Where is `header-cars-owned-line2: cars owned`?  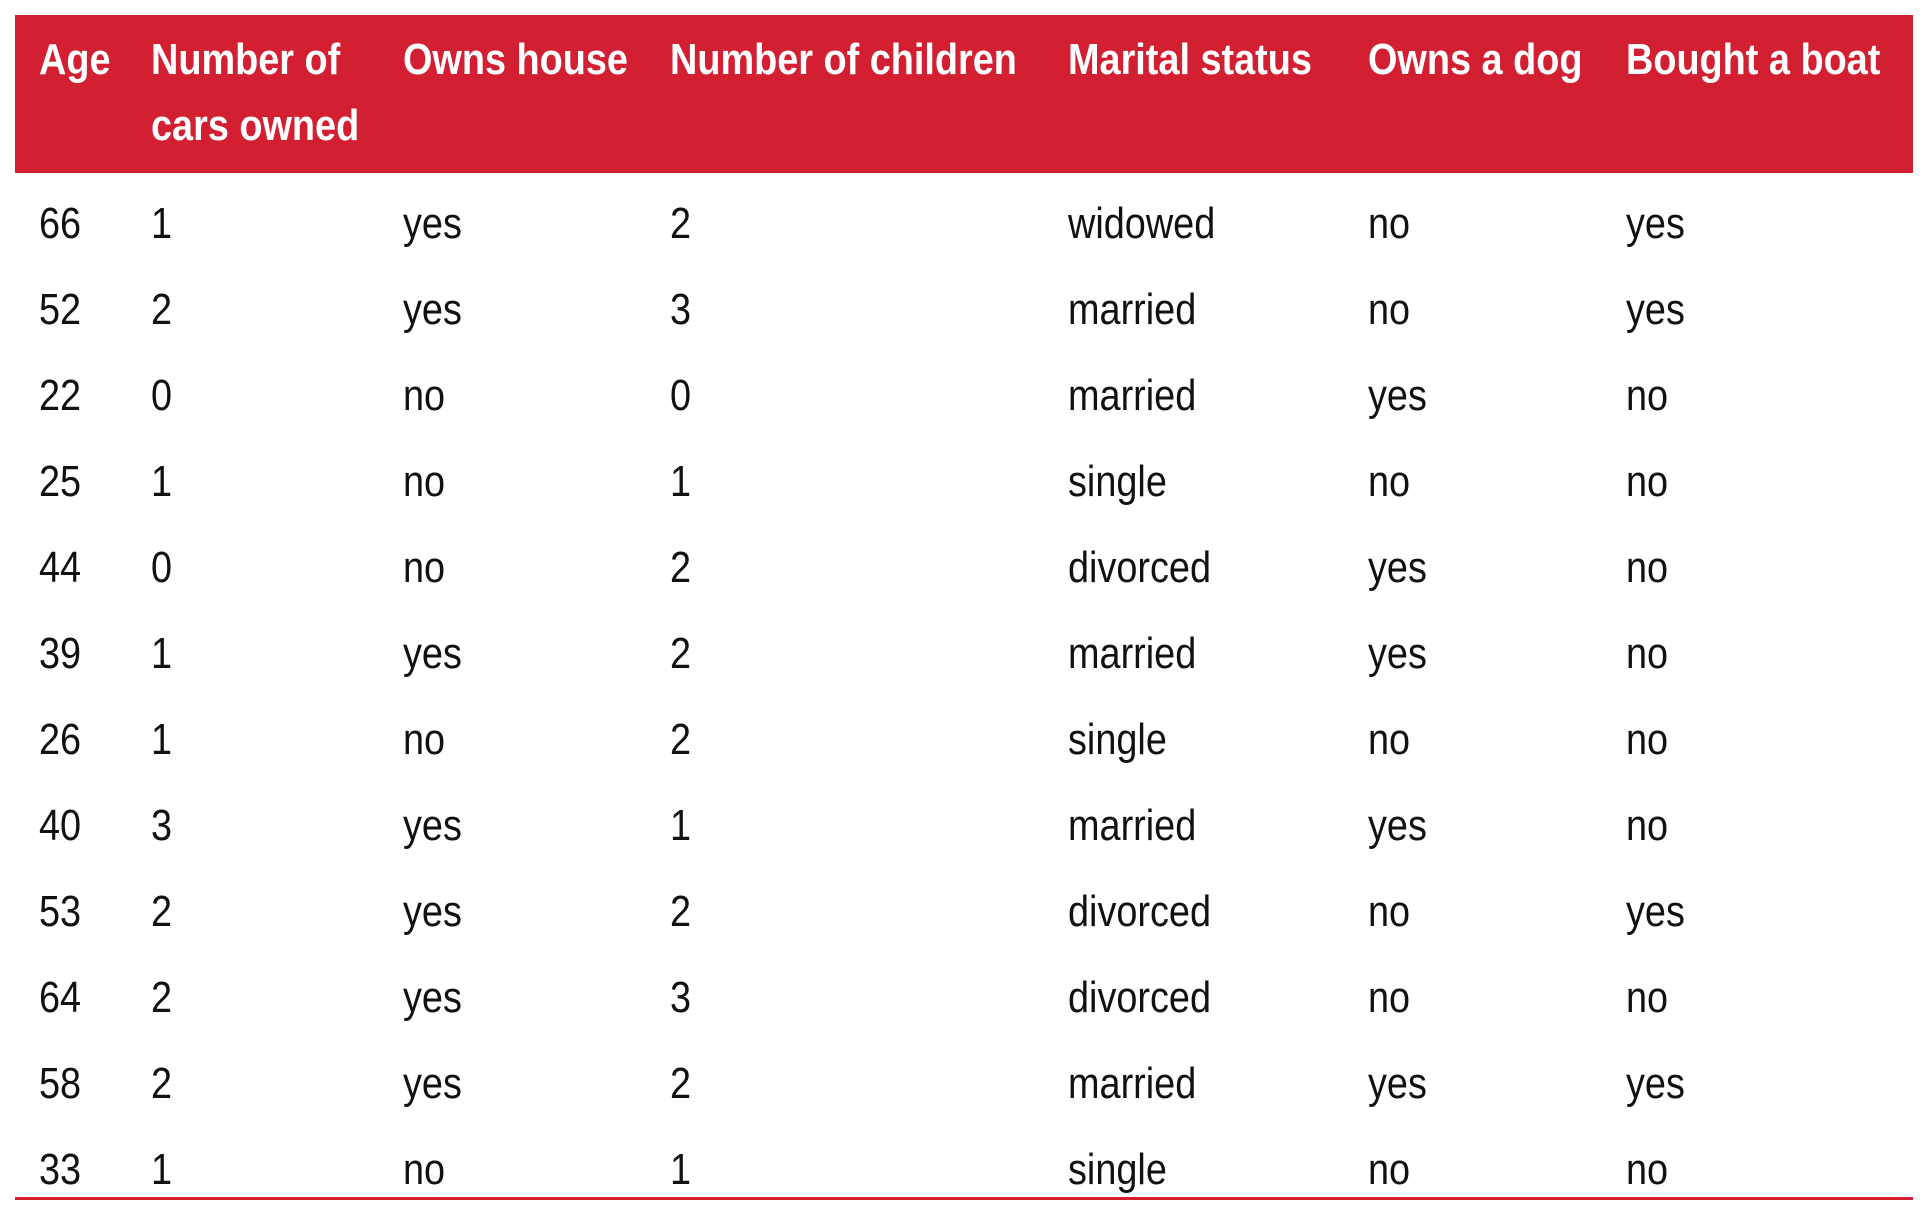
header-cars-owned-line2: cars owned is located at coordinates (255, 125).